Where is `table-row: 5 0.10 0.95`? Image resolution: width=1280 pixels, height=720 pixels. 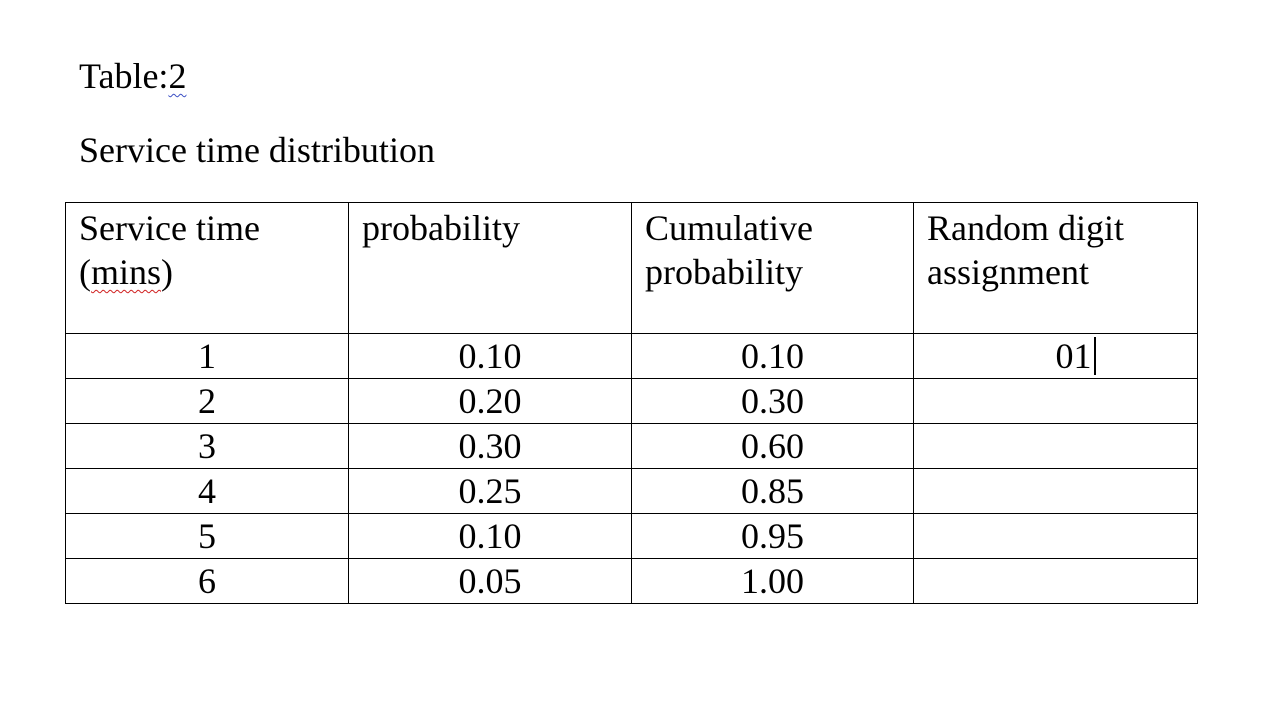 table-row: 5 0.10 0.95 is located at coordinates (631, 536).